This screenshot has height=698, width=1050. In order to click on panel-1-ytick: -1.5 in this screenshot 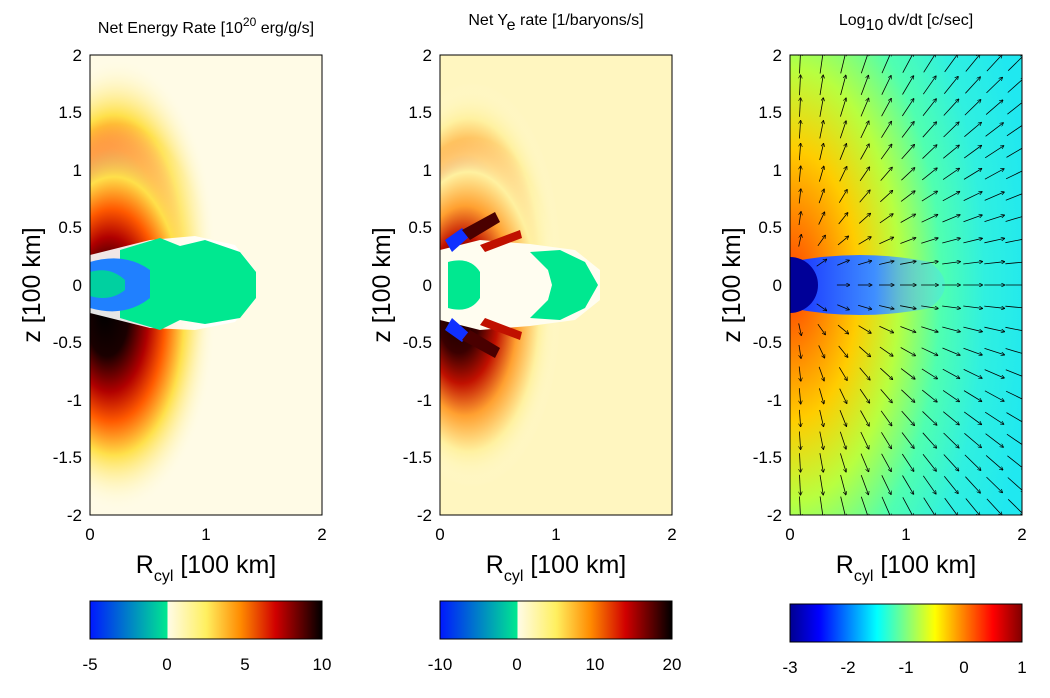, I will do `click(67, 457)`.